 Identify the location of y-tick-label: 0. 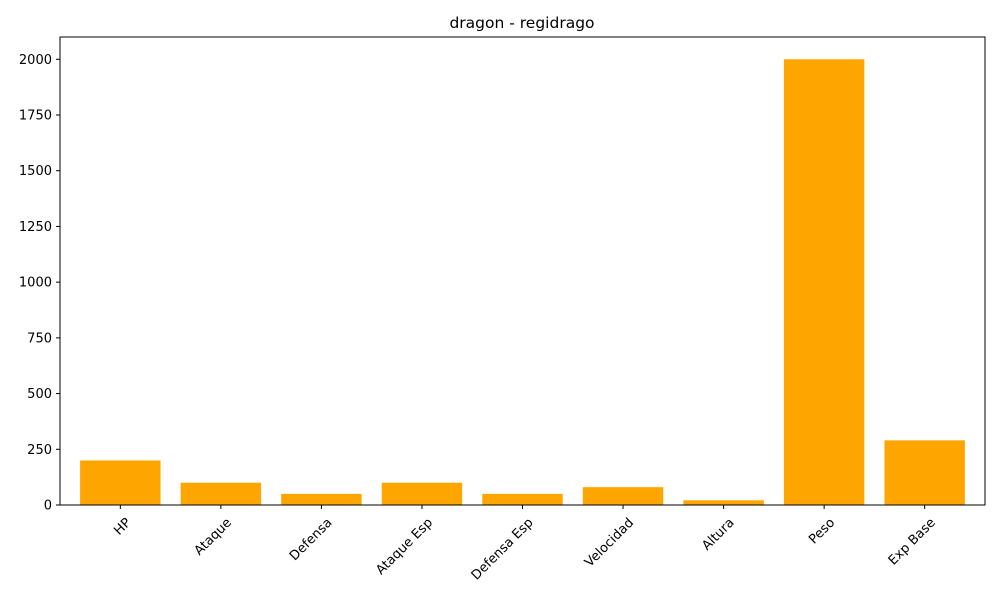
(48, 506).